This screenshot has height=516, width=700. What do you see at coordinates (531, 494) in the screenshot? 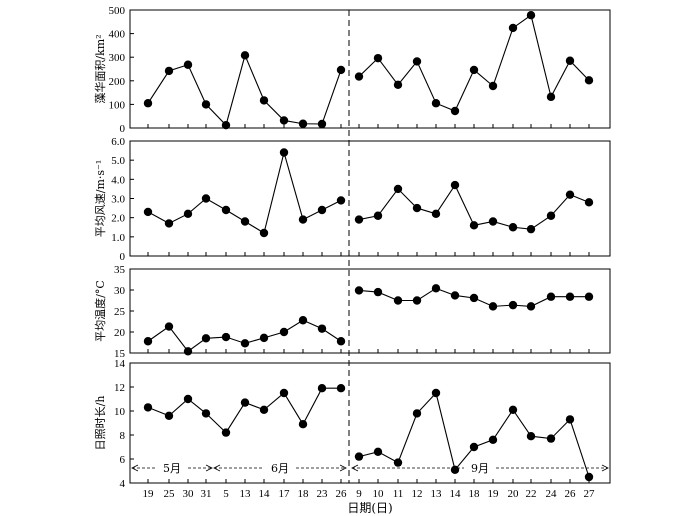
I see `x-tick-label-20: 22` at bounding box center [531, 494].